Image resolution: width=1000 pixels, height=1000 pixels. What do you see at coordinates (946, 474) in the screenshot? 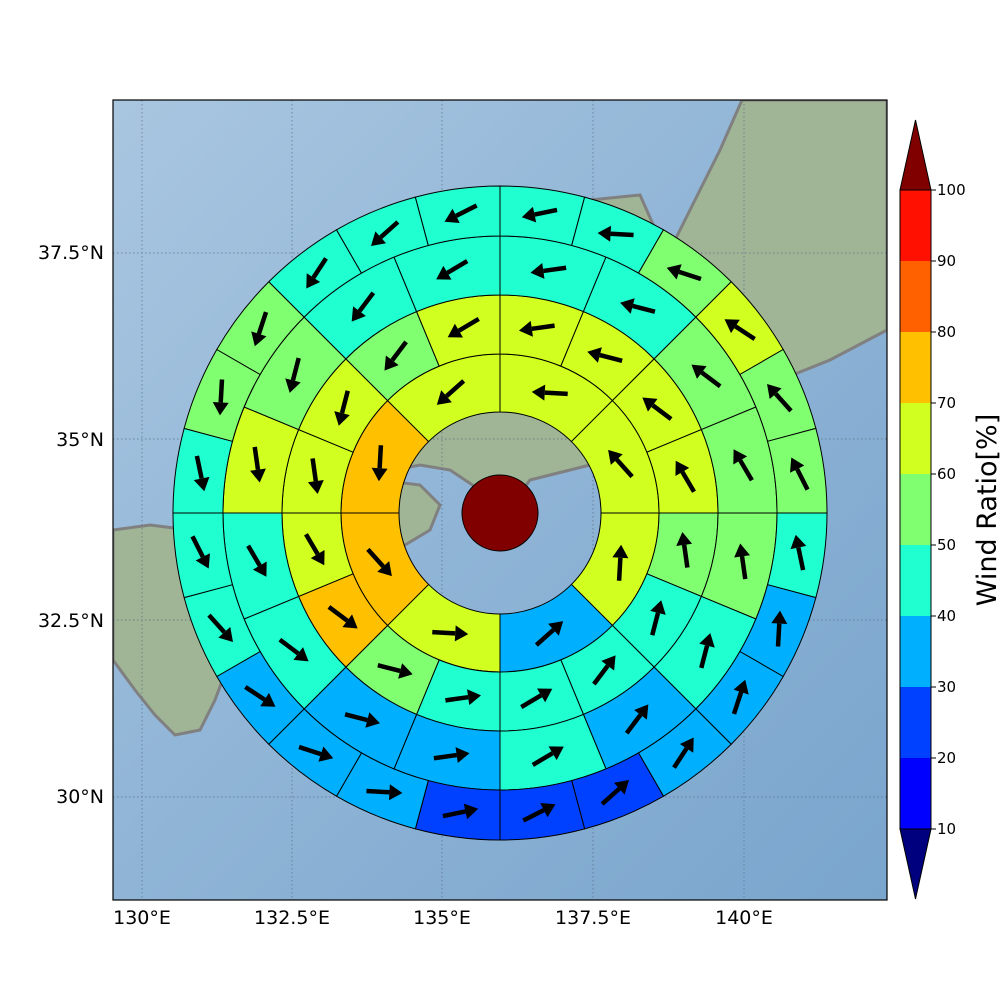
I see `colorbar-tick-label: 60` at bounding box center [946, 474].